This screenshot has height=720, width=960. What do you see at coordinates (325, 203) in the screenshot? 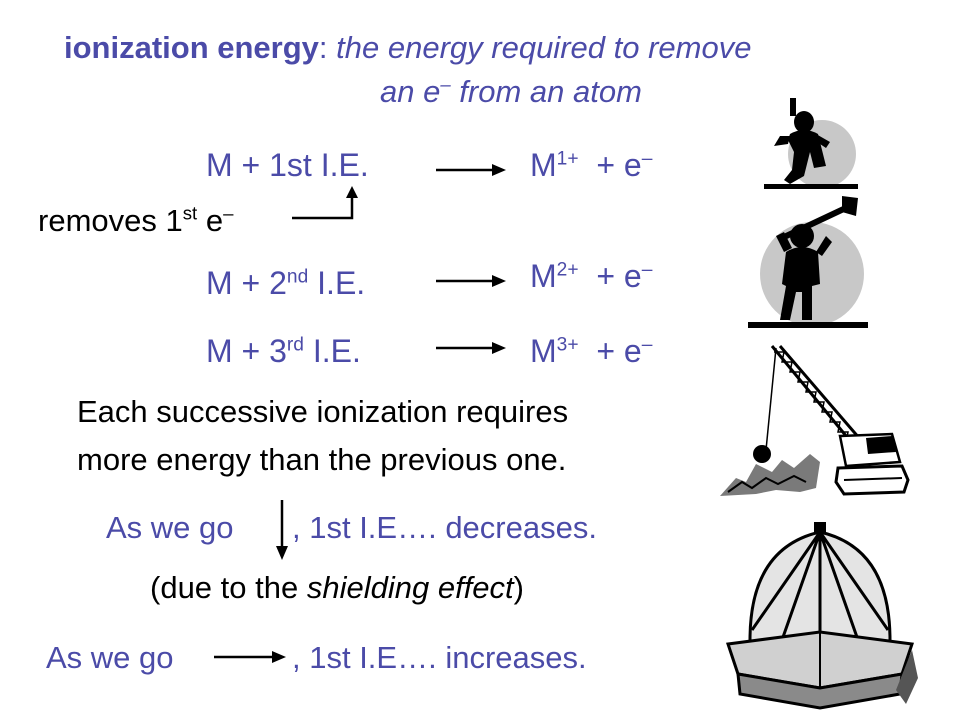
I see `removes-pointer-arrow` at bounding box center [325, 203].